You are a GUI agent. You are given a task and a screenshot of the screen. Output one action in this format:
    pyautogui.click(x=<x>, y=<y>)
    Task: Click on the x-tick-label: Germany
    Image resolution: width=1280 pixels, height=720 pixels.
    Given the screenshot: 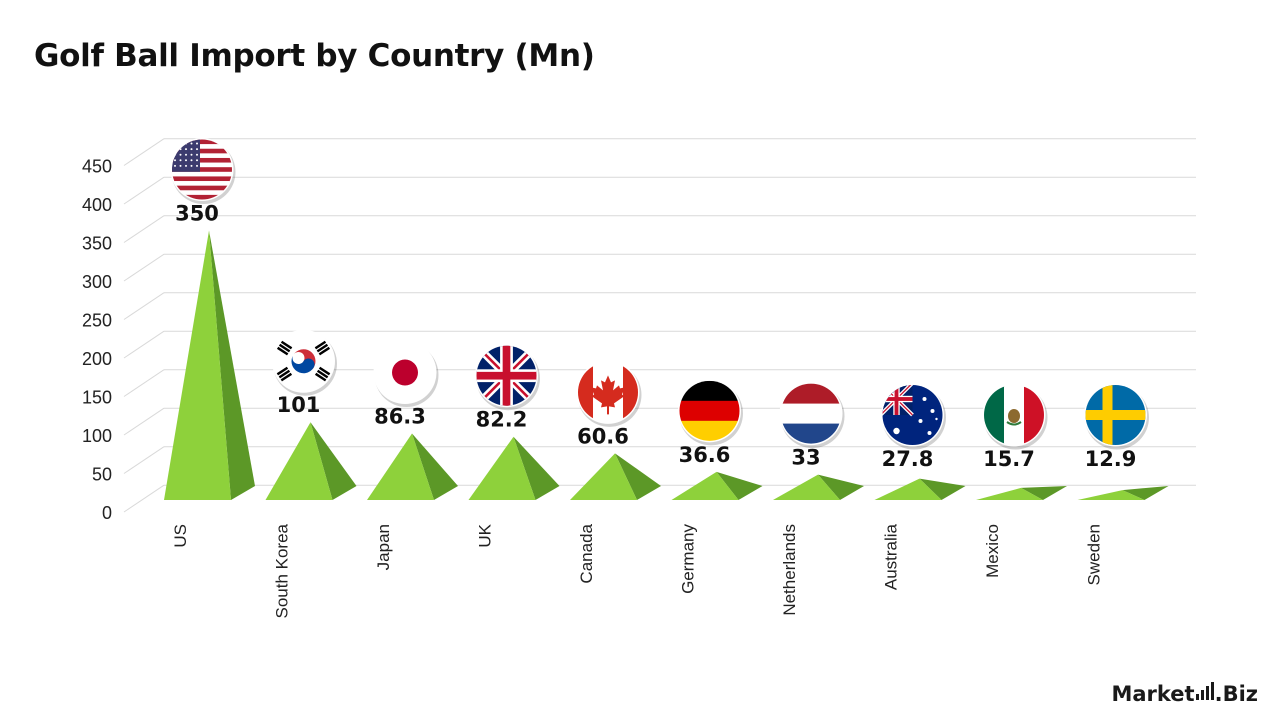 What is the action you would take?
    pyautogui.click(x=688, y=559)
    